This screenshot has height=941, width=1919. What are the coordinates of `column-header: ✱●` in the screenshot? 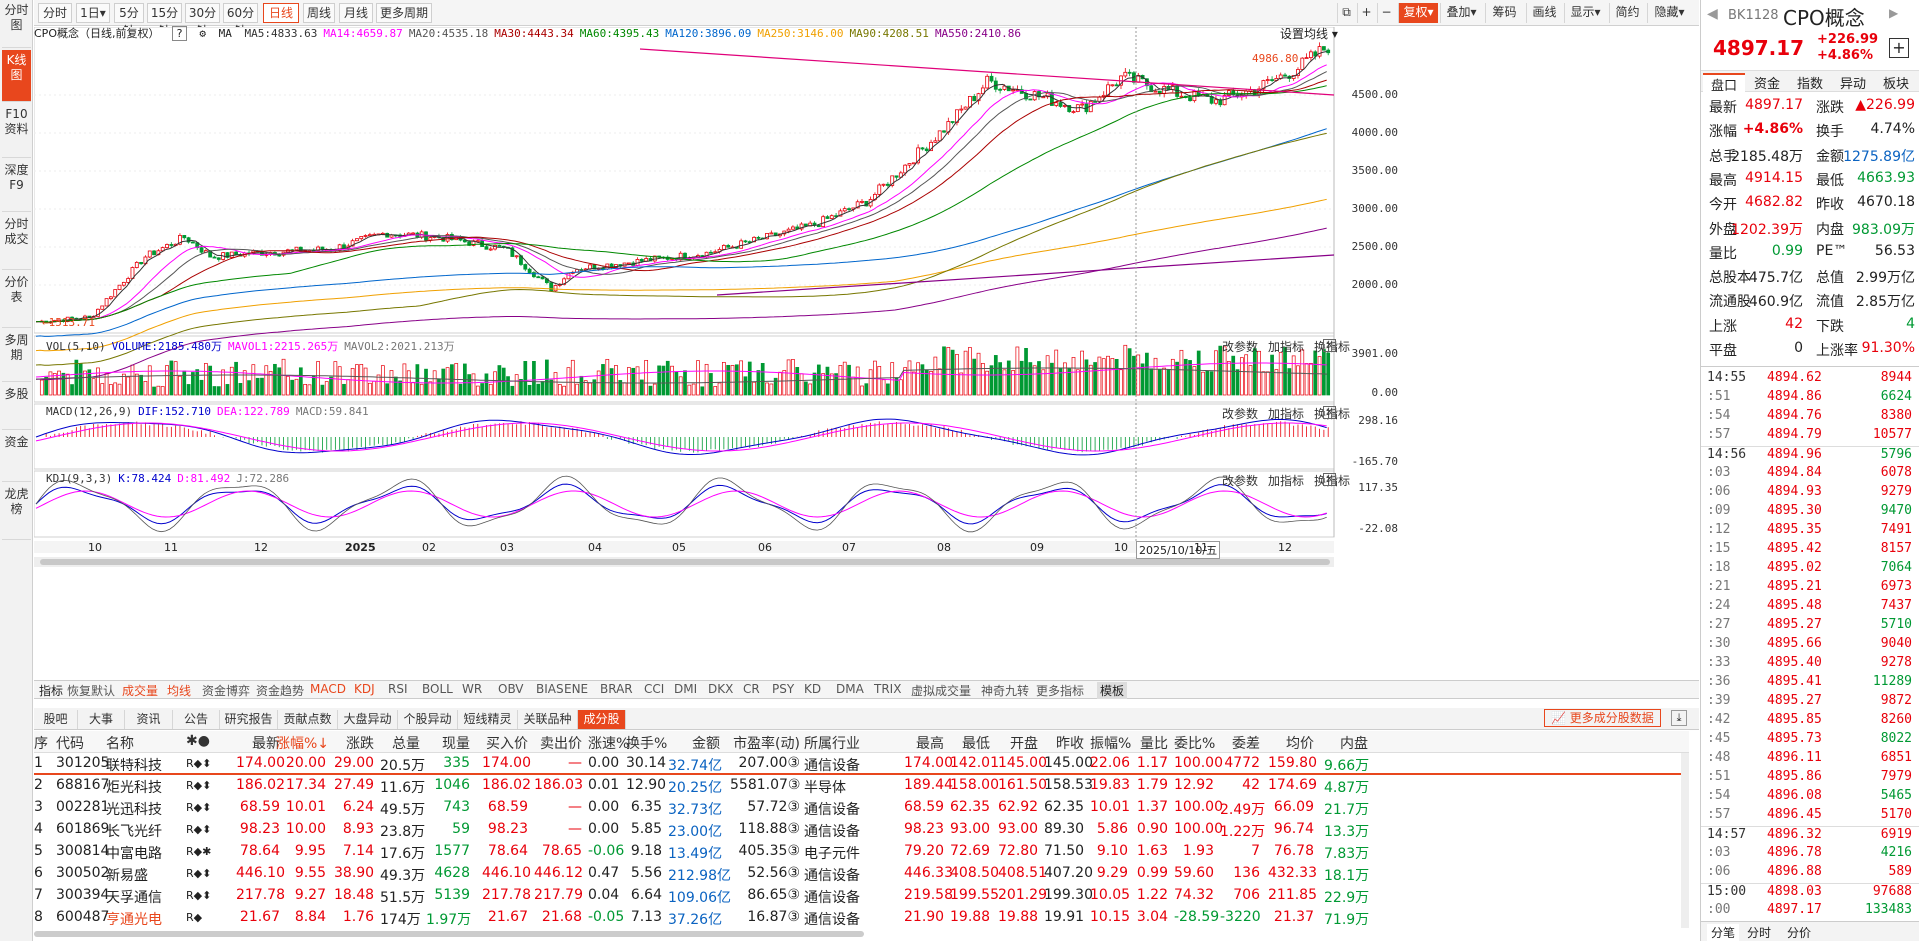 It's located at (198, 741).